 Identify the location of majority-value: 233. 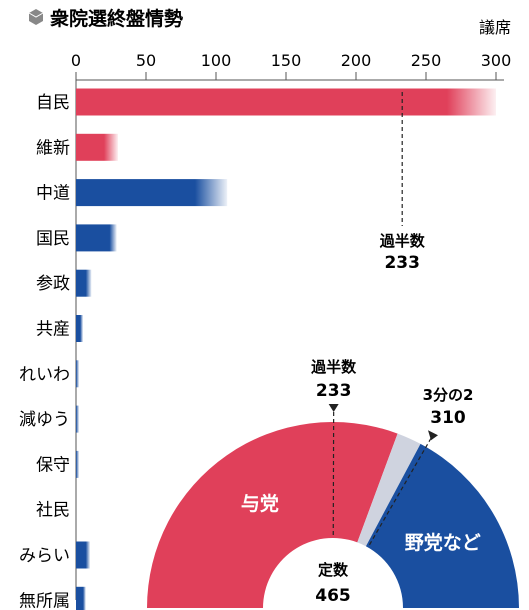
(402, 263).